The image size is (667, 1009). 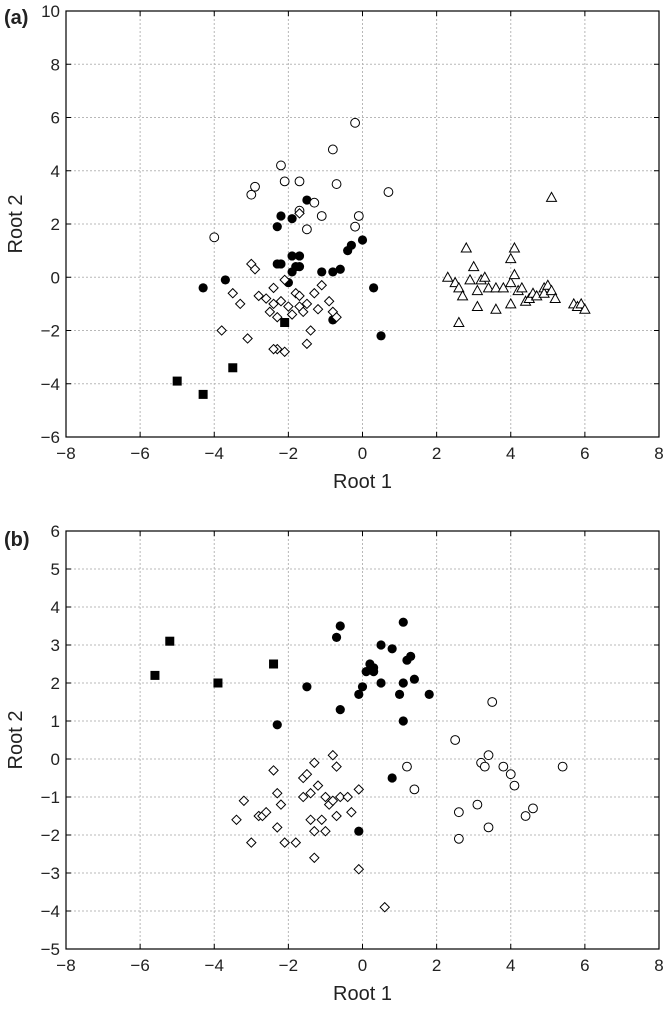 I want to click on x-tick-label: 6, so click(x=584, y=453).